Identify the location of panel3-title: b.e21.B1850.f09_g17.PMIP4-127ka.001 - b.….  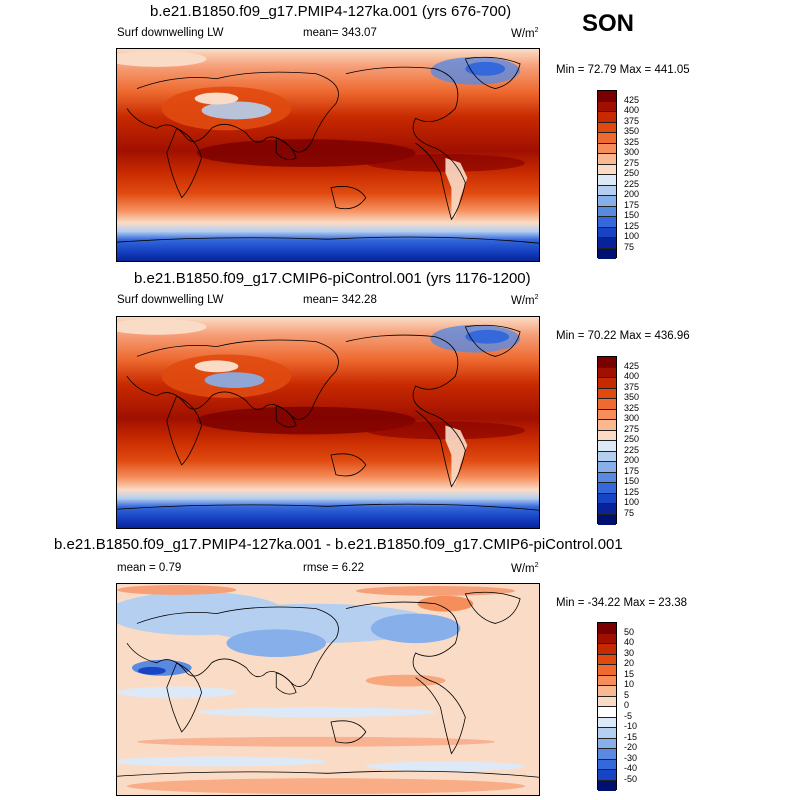
(338, 544).